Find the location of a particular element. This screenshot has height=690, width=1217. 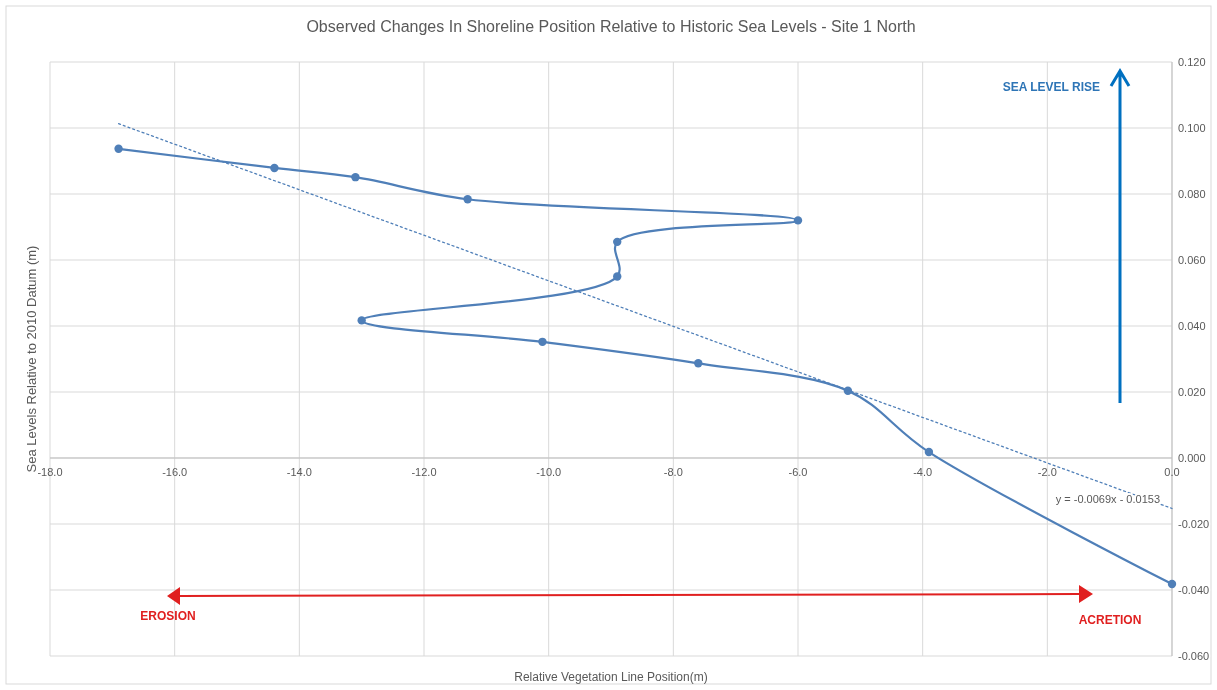

y-axis-title: Sea Levels Relative to 2010 Datum (m) is located at coordinates (31, 359).